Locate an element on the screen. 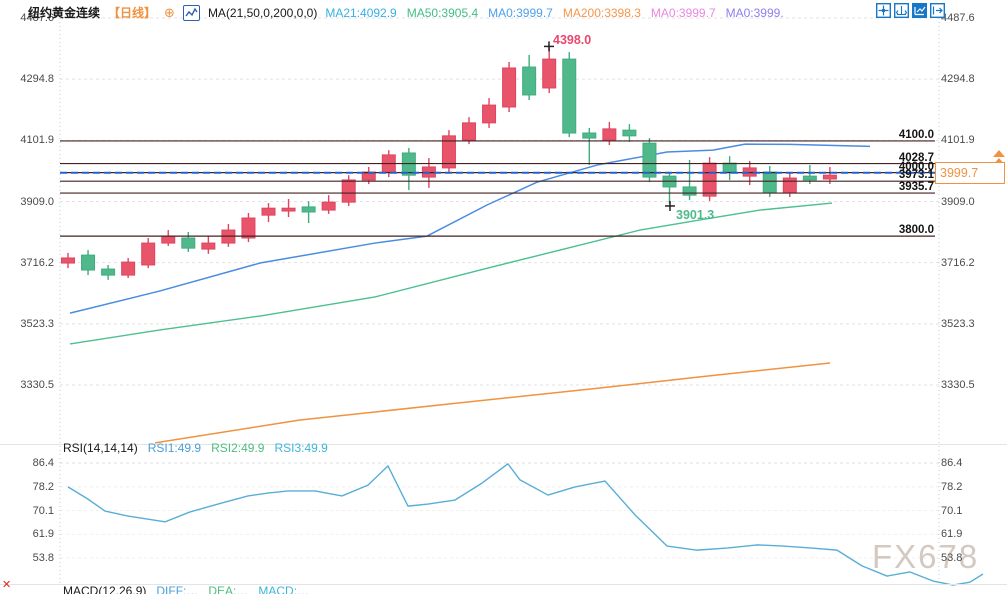 This screenshot has height=594, width=1007. price-axis-label-left: 3523.3 is located at coordinates (37, 323).